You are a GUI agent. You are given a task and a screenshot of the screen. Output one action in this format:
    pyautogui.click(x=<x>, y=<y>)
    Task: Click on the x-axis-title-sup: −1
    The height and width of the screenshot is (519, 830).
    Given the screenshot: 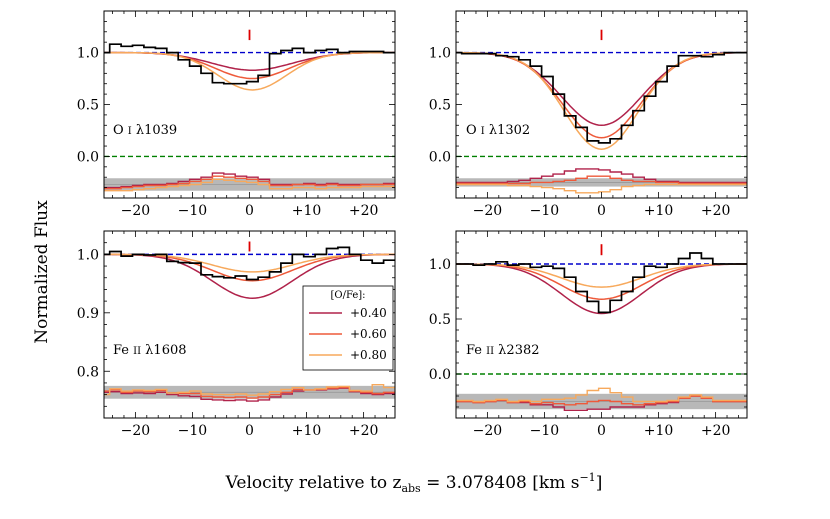 What is the action you would take?
    pyautogui.click(x=587, y=477)
    